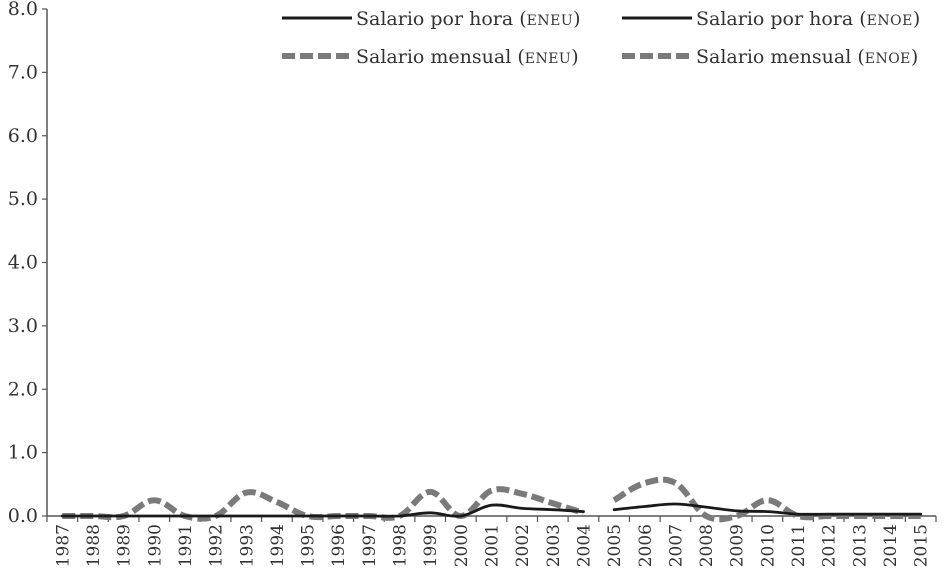 The height and width of the screenshot is (584, 944). Describe the element at coordinates (401, 545) in the screenshot. I see `x-tick-label: 1998` at that location.